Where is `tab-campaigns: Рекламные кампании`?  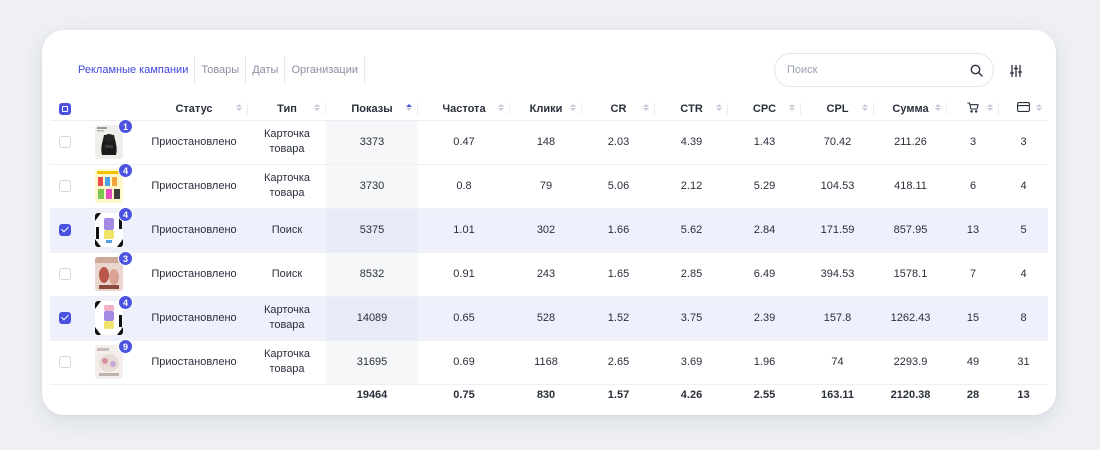
tab-campaigns: Рекламные кампании is located at coordinates (137, 70).